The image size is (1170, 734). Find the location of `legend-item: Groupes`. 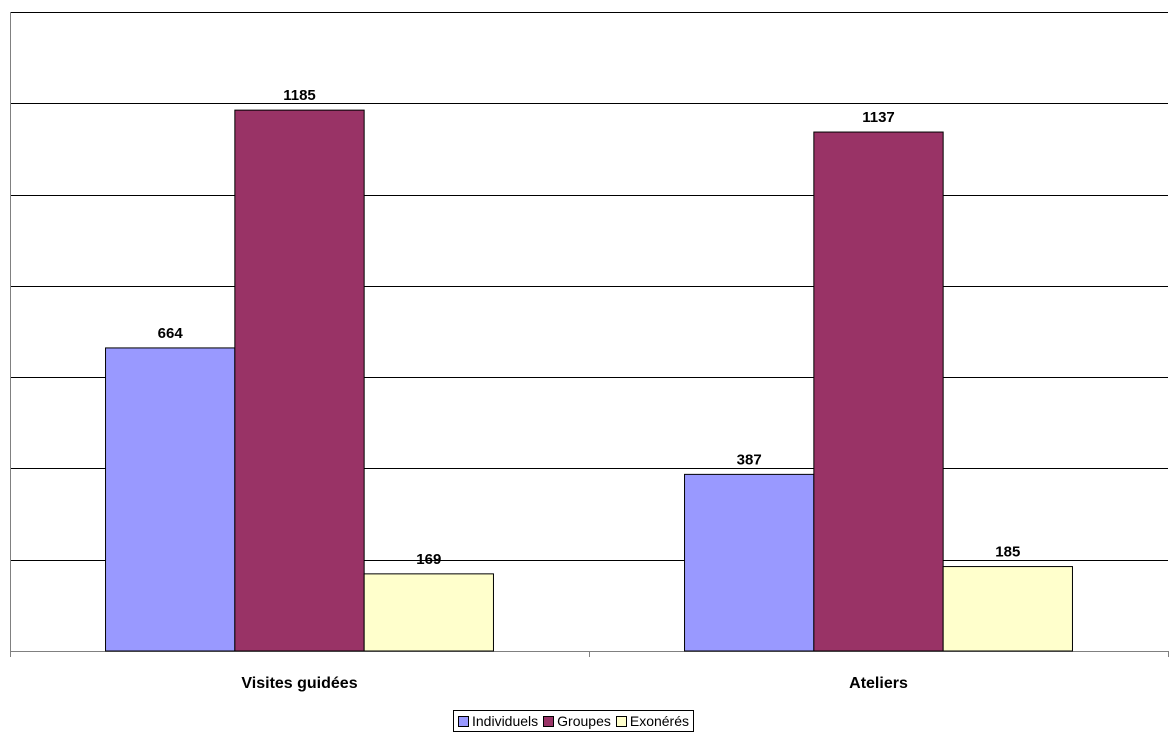

legend-item: Groupes is located at coordinates (577, 721).